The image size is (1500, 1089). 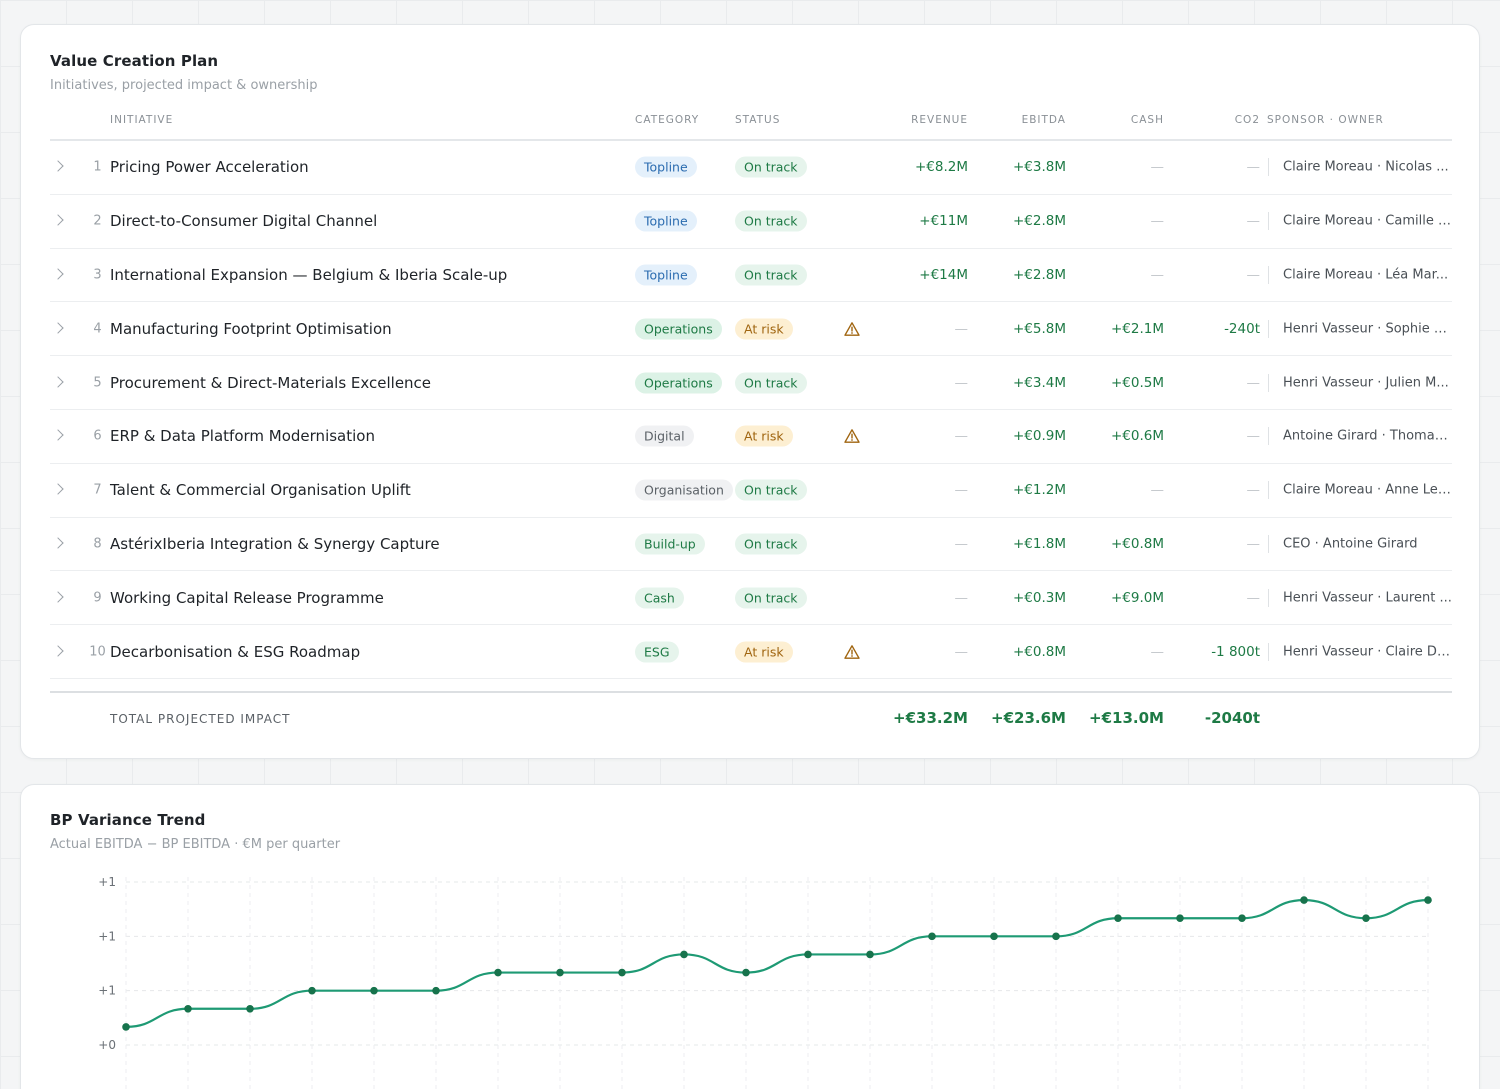 I want to click on col-header-initiative: INITIATIVE, so click(x=142, y=120).